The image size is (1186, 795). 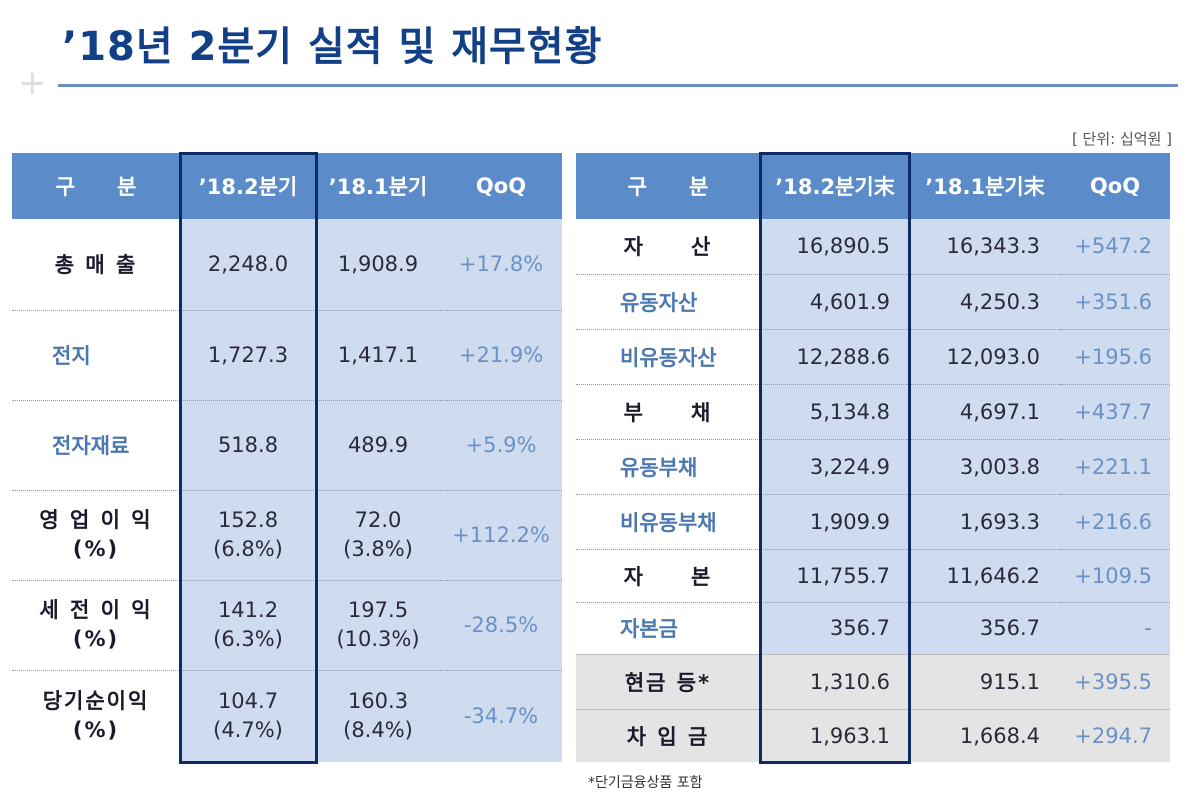 I want to click on table-row: 비유동자산 12,288.6 12,093.0 +195.6, so click(x=873, y=356).